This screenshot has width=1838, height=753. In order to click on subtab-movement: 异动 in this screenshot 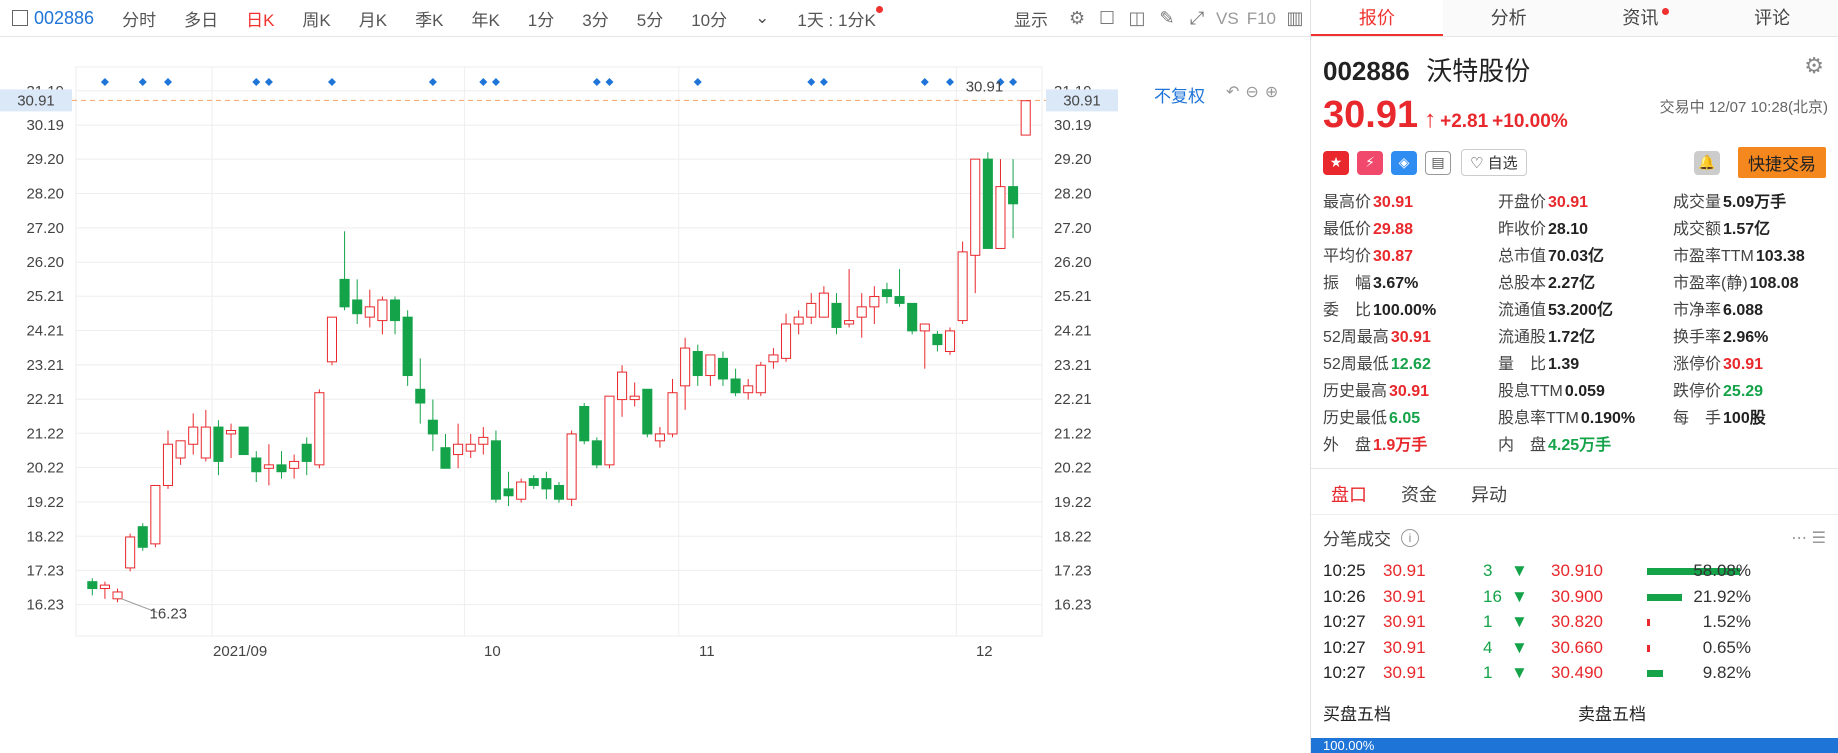, I will do `click(1489, 495)`.